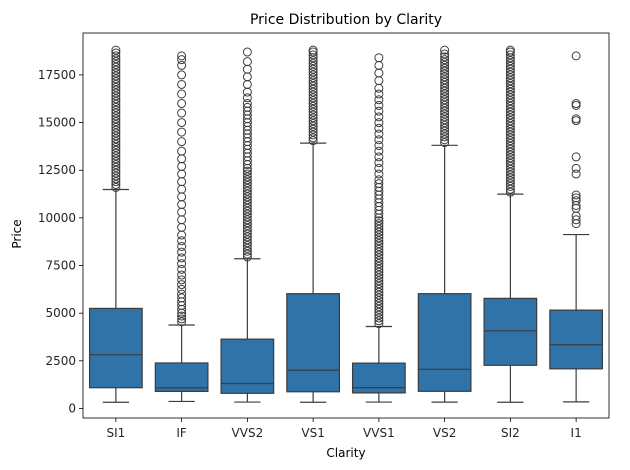 This screenshot has width=630, height=470. What do you see at coordinates (344, 429) in the screenshot?
I see `x-axis: SI1 IF VVS2 VS1 VVS1 VS2 SI2 I1` at bounding box center [344, 429].